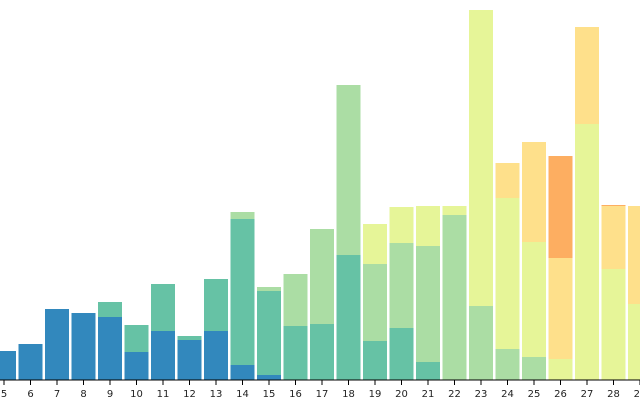 The width and height of the screenshot is (640, 400). I want to click on x-tick-label-7: 7, so click(57, 394).